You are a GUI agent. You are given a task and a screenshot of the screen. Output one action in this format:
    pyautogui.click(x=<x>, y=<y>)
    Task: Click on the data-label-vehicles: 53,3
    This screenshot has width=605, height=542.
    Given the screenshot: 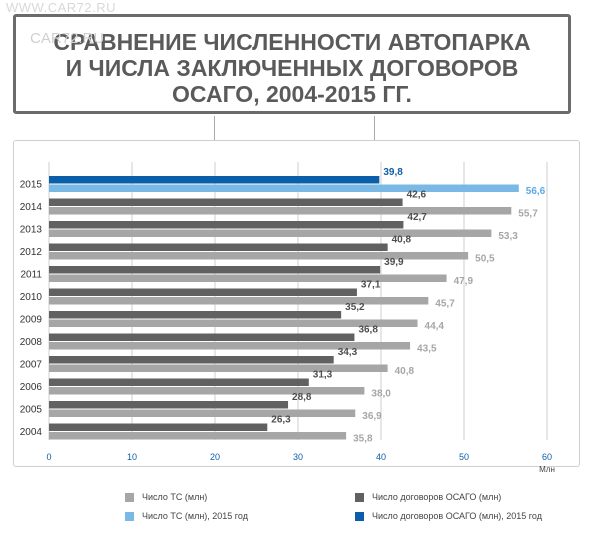 What is the action you would take?
    pyautogui.click(x=508, y=236)
    